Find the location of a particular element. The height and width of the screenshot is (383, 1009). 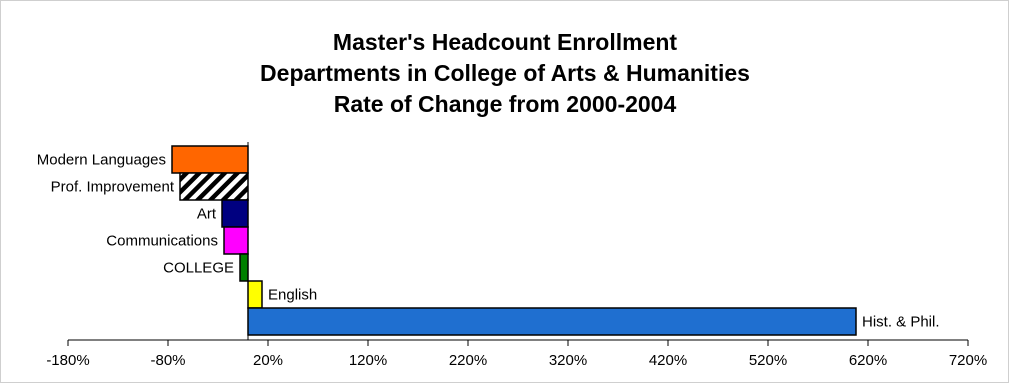

chart-title-line-3: Rate of Change from 2000-2004 is located at coordinates (505, 104).